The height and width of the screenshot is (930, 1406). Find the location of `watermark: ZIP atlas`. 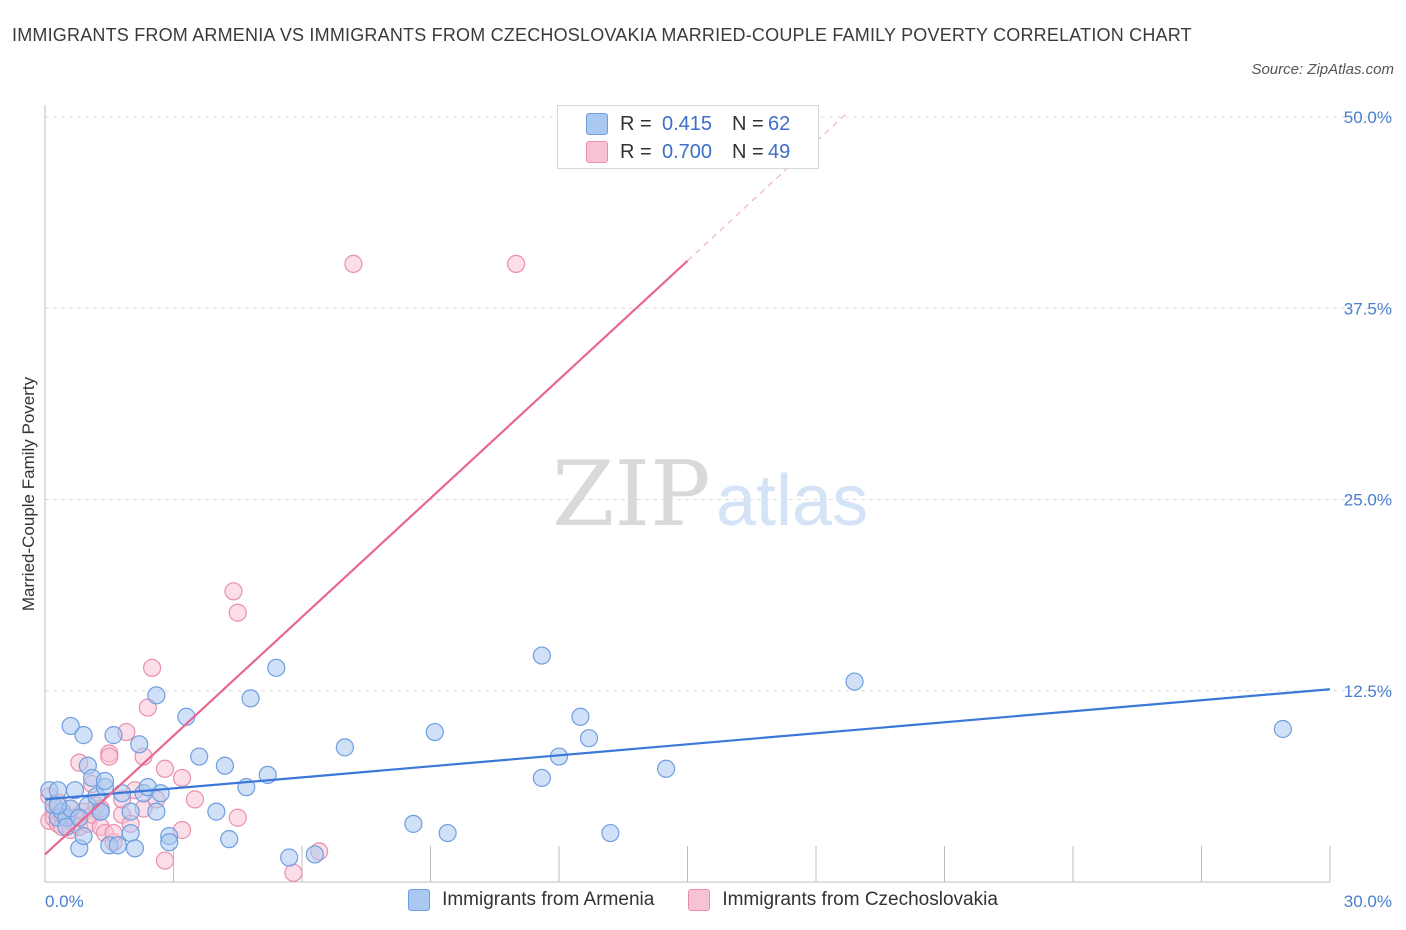

watermark: ZIP atlas is located at coordinates (710, 494).